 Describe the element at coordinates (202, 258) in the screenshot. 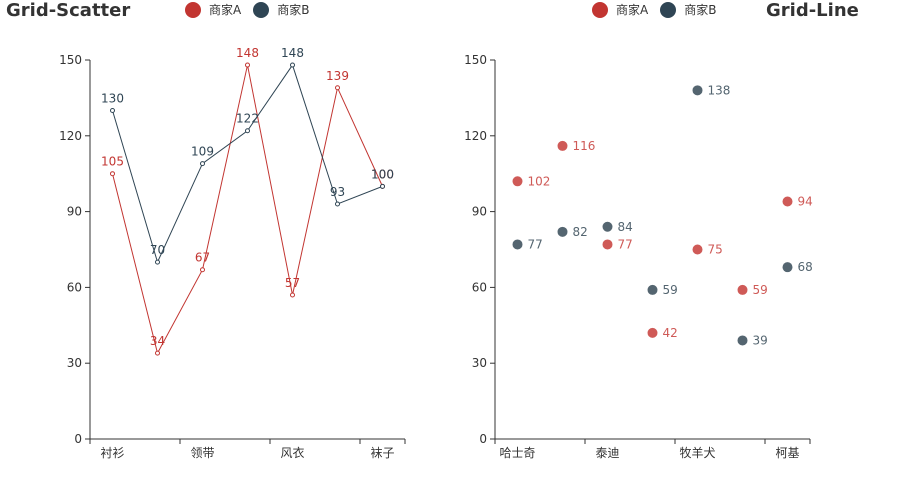

I see `data-label: 67` at that location.